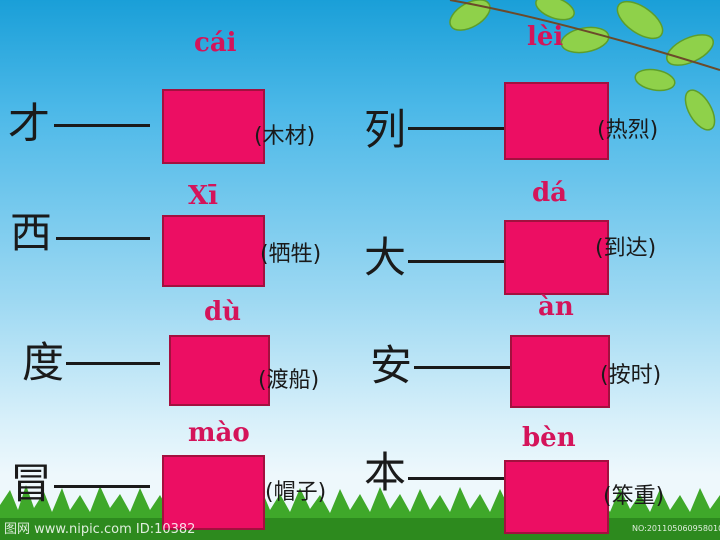 Image resolution: width=720 pixels, height=540 pixels. Describe the element at coordinates (634, 496) in the screenshot. I see `word-benzhong: (笨重)` at that location.